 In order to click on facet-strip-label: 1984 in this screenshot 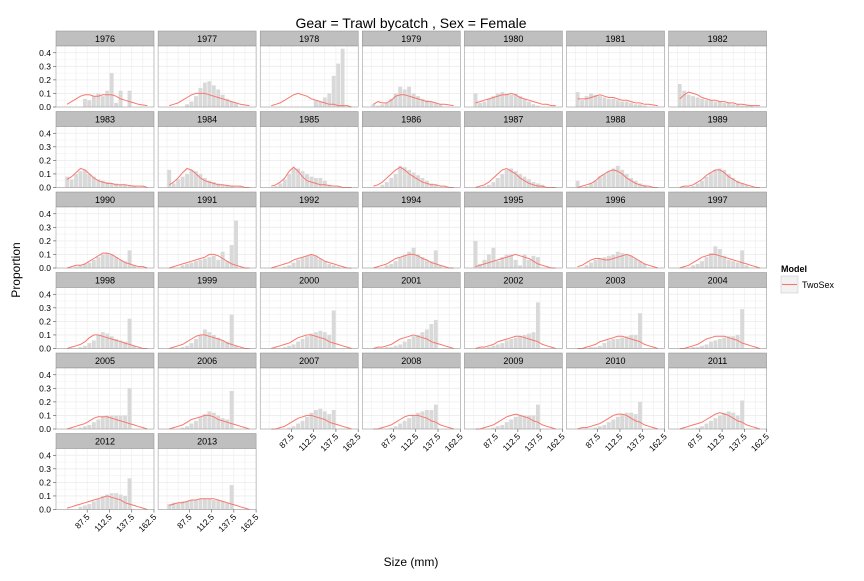, I will do `click(207, 120)`.